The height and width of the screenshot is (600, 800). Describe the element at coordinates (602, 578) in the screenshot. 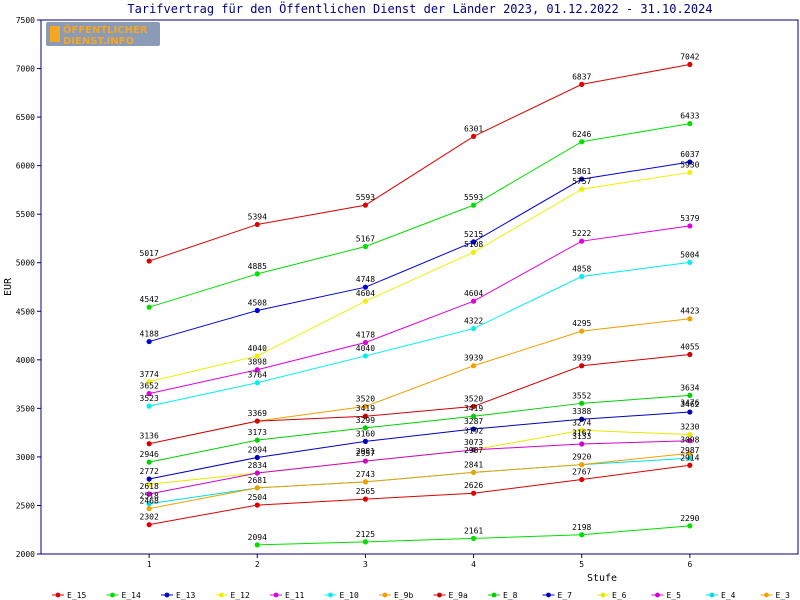

I see `x-axis-label: Stufe` at that location.